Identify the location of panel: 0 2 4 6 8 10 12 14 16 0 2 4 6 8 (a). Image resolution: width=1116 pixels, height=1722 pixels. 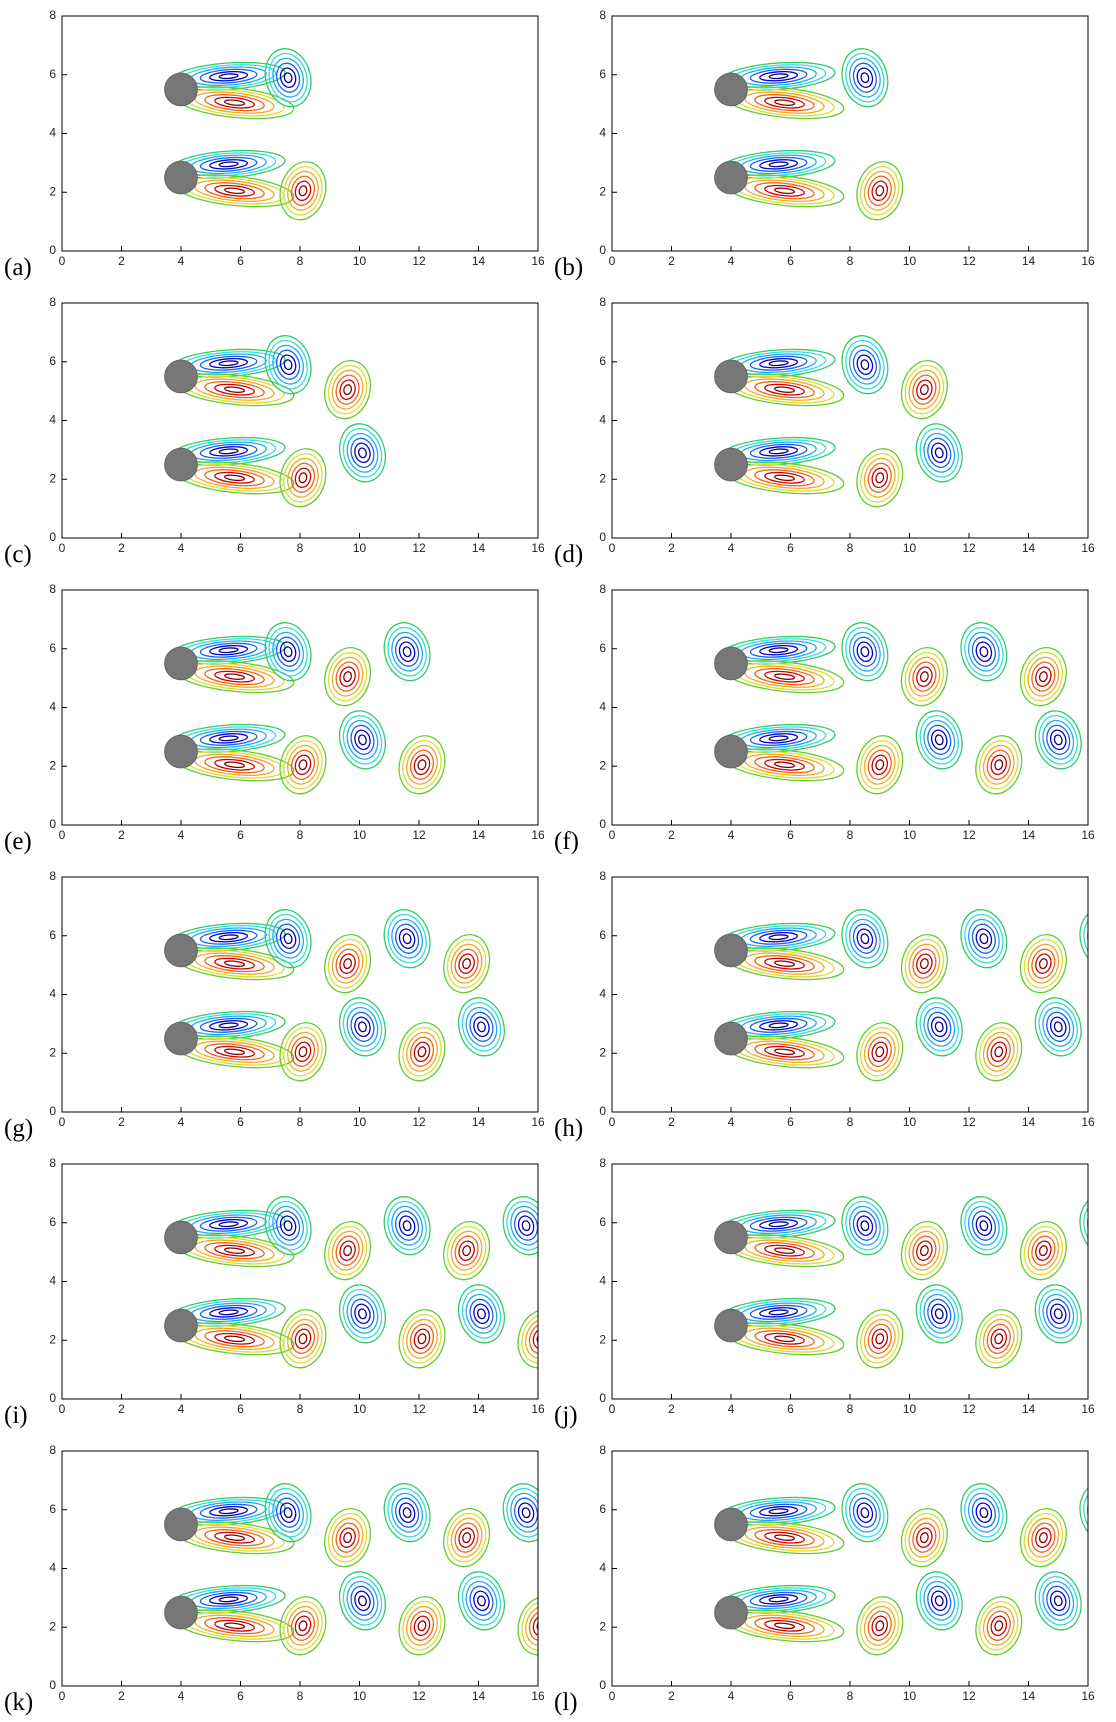
(274, 144).